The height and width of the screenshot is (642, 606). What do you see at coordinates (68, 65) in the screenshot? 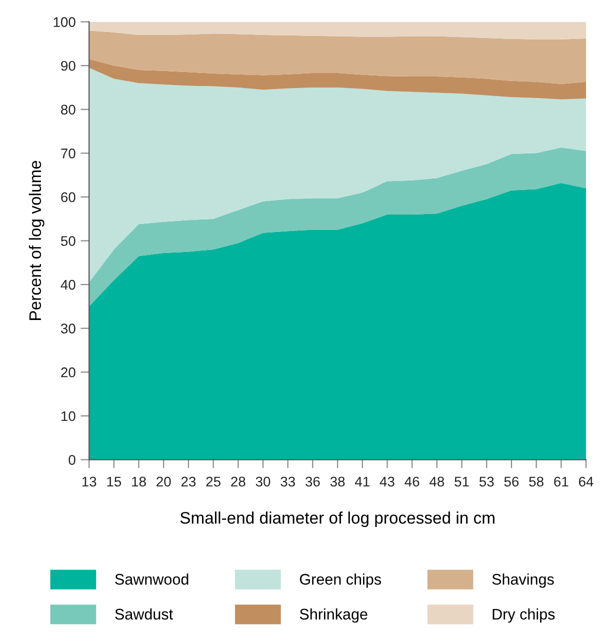
I see `y-tick-label: 90` at bounding box center [68, 65].